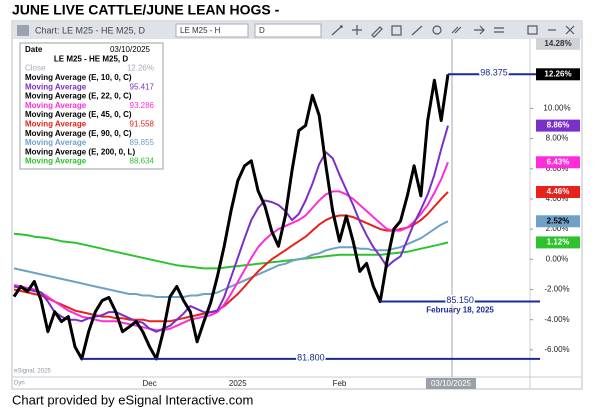 This screenshot has width=608, height=413. What do you see at coordinates (557, 138) in the screenshot?
I see `y-tick-label: 8.00%` at bounding box center [557, 138].